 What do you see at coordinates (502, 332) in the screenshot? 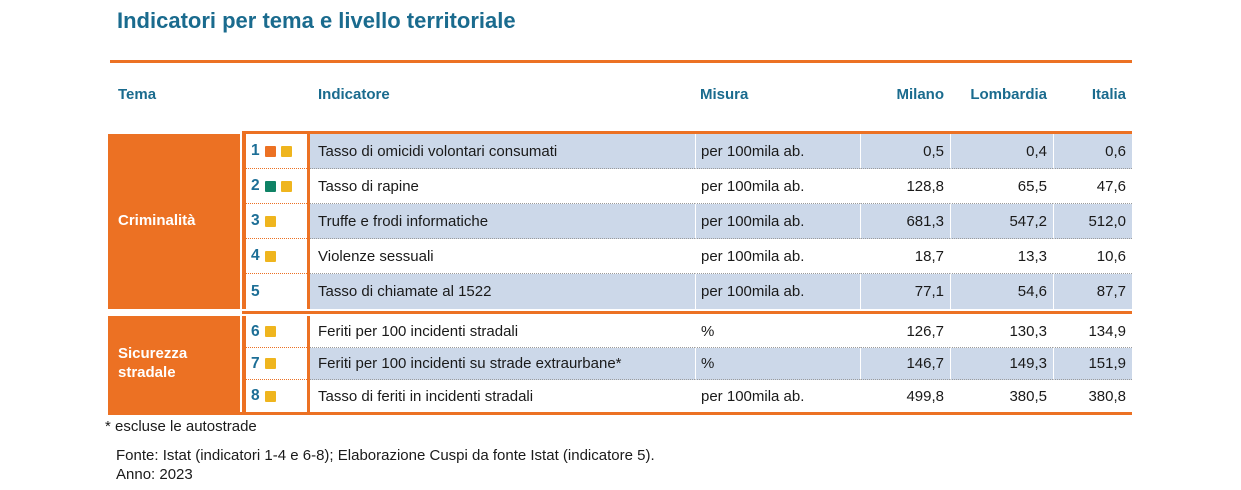
I see `indicator-cell: Feriti per 100 incidenti stradali` at bounding box center [502, 332].